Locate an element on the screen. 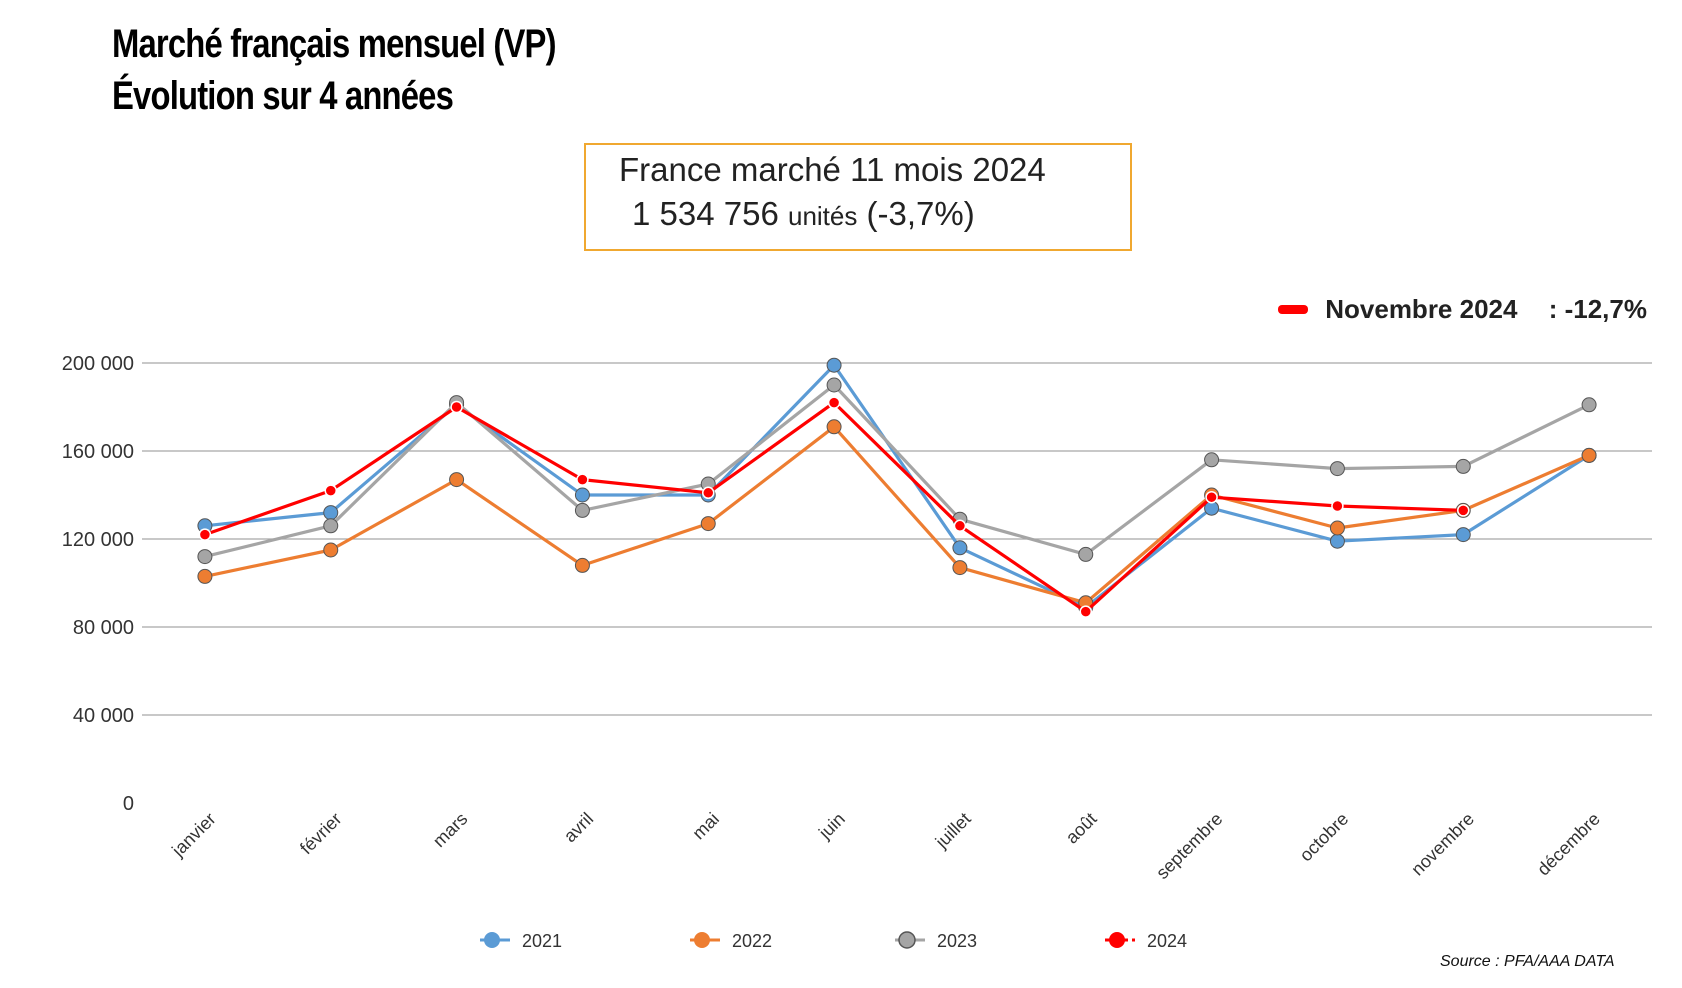  series-line-2023 is located at coordinates (897, 471).